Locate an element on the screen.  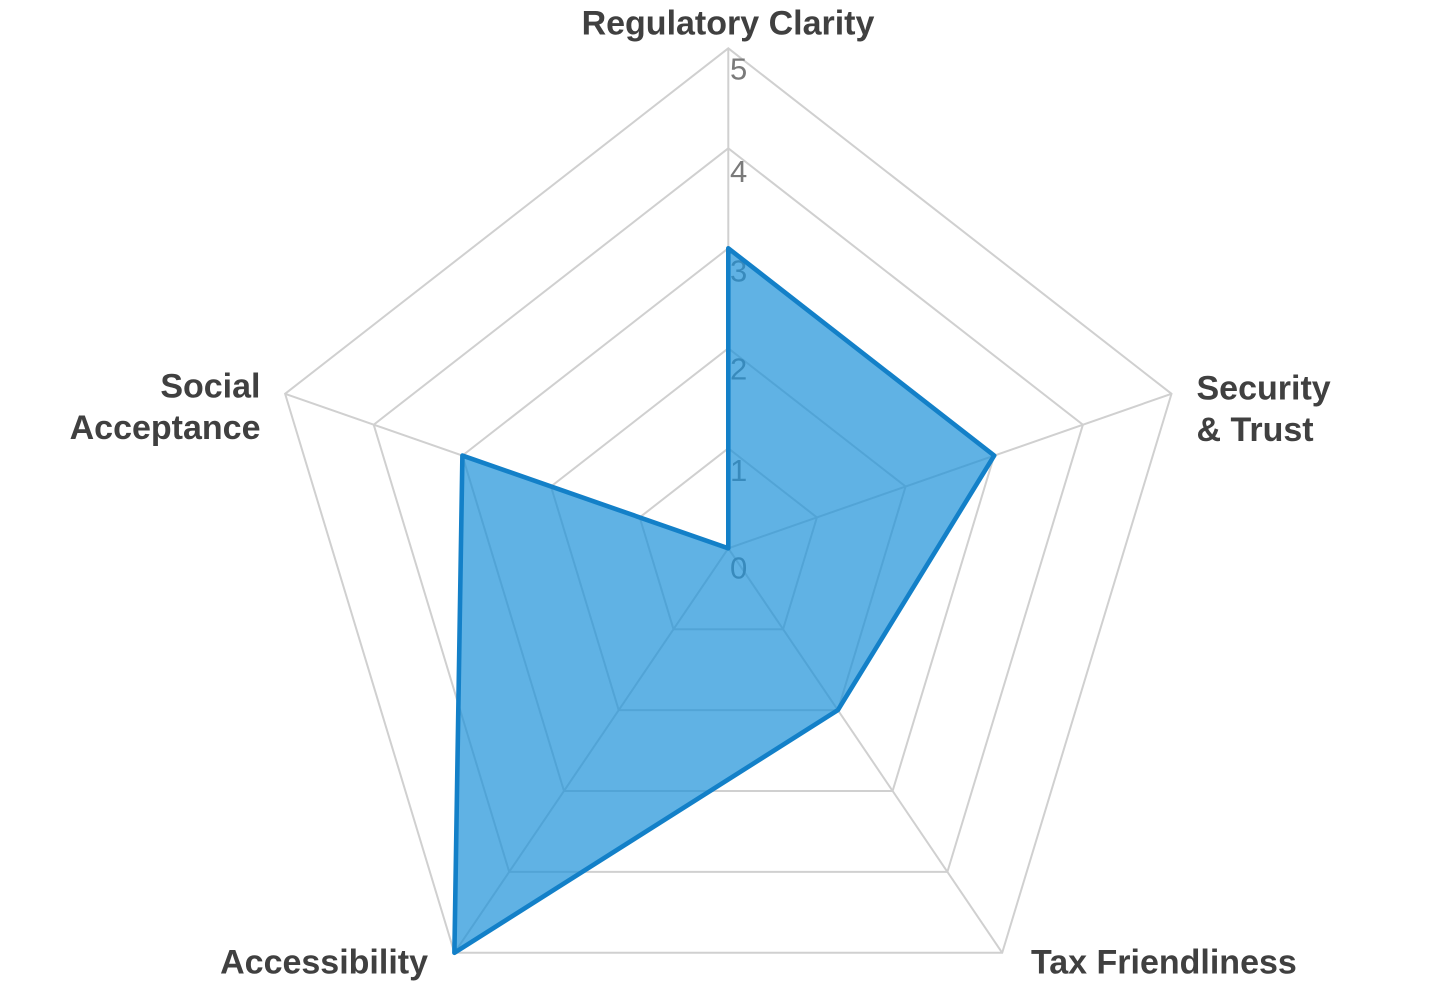
svg-text: & Trust is located at coordinates (1255, 430).